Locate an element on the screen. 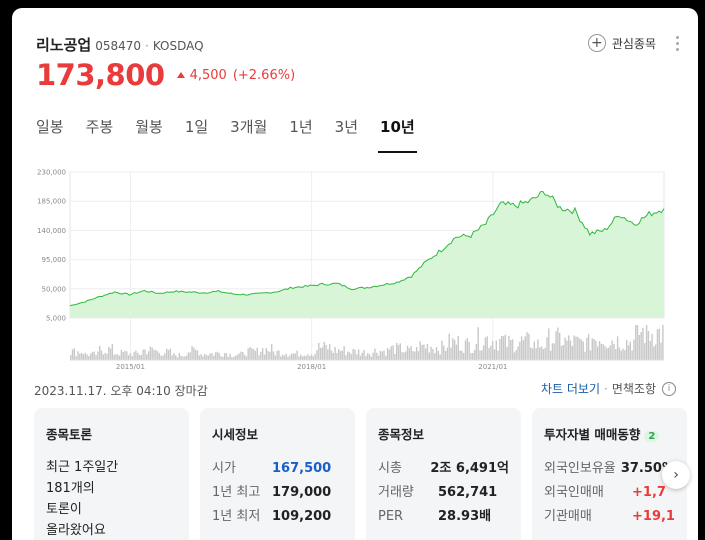 The image size is (705, 540). tab-1year: 1년 is located at coordinates (301, 127).